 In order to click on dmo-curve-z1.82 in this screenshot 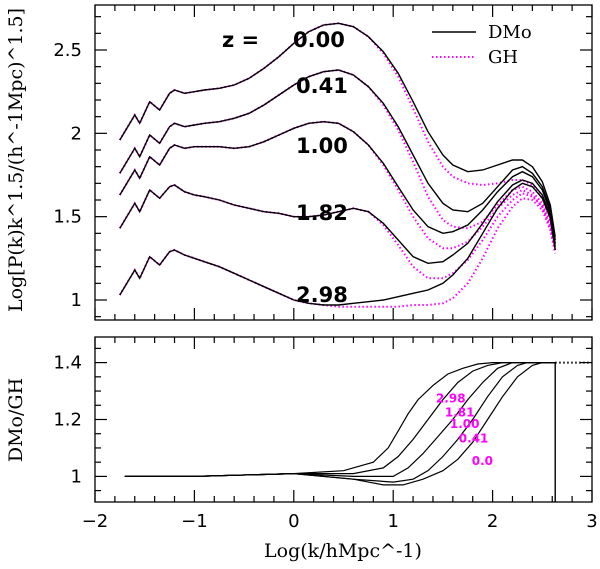, I will do `click(337, 222)`.